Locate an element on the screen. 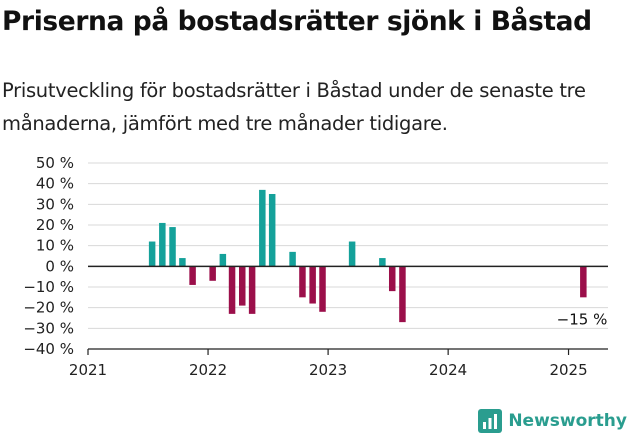 The width and height of the screenshot is (631, 439). x-axis: 2021 2022 2023 2024 2025 is located at coordinates (338, 363).